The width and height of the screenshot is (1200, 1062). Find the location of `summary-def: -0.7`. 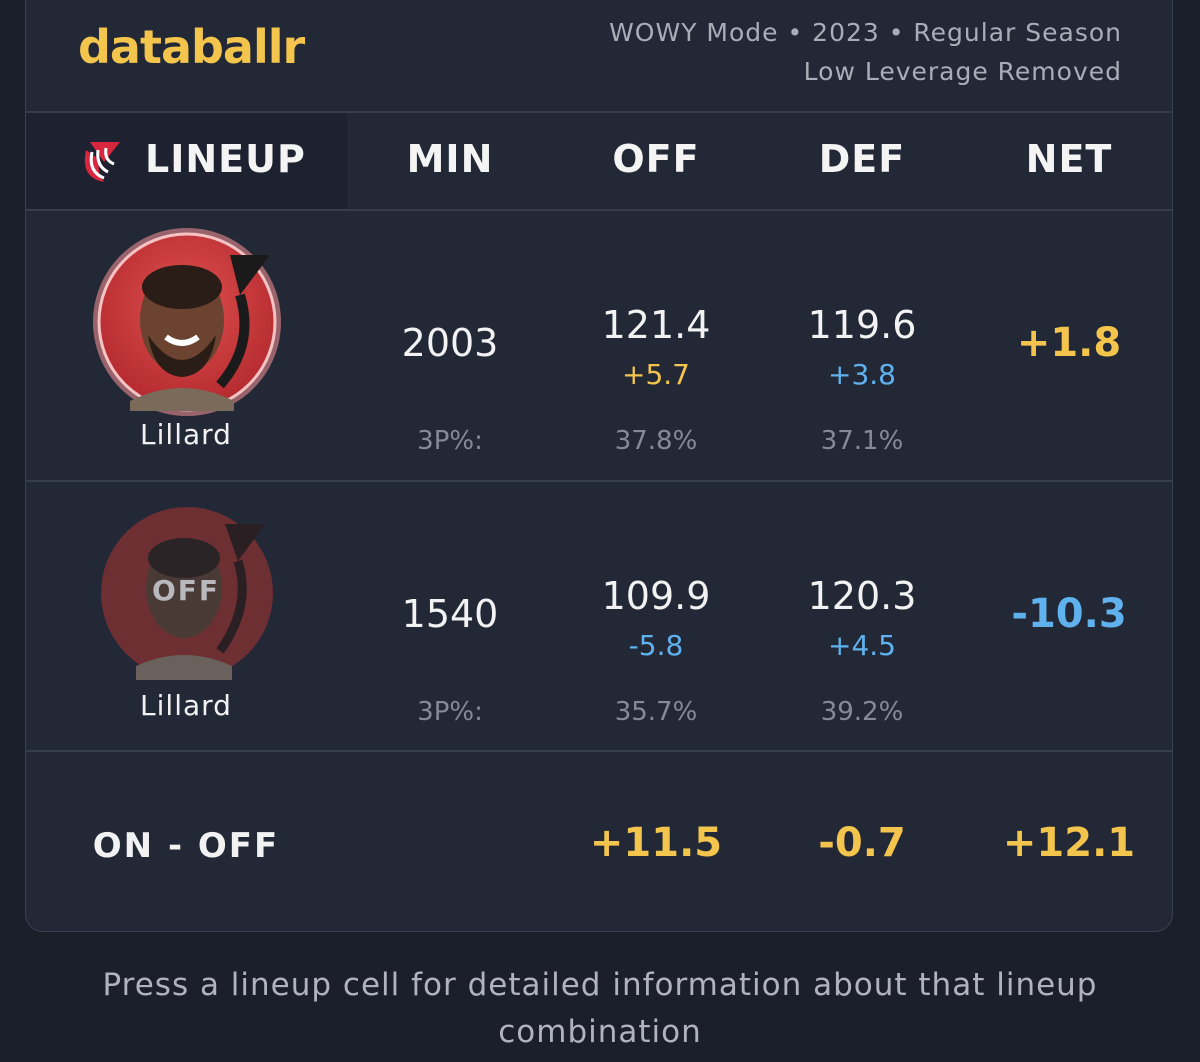

summary-def: -0.7 is located at coordinates (862, 843).